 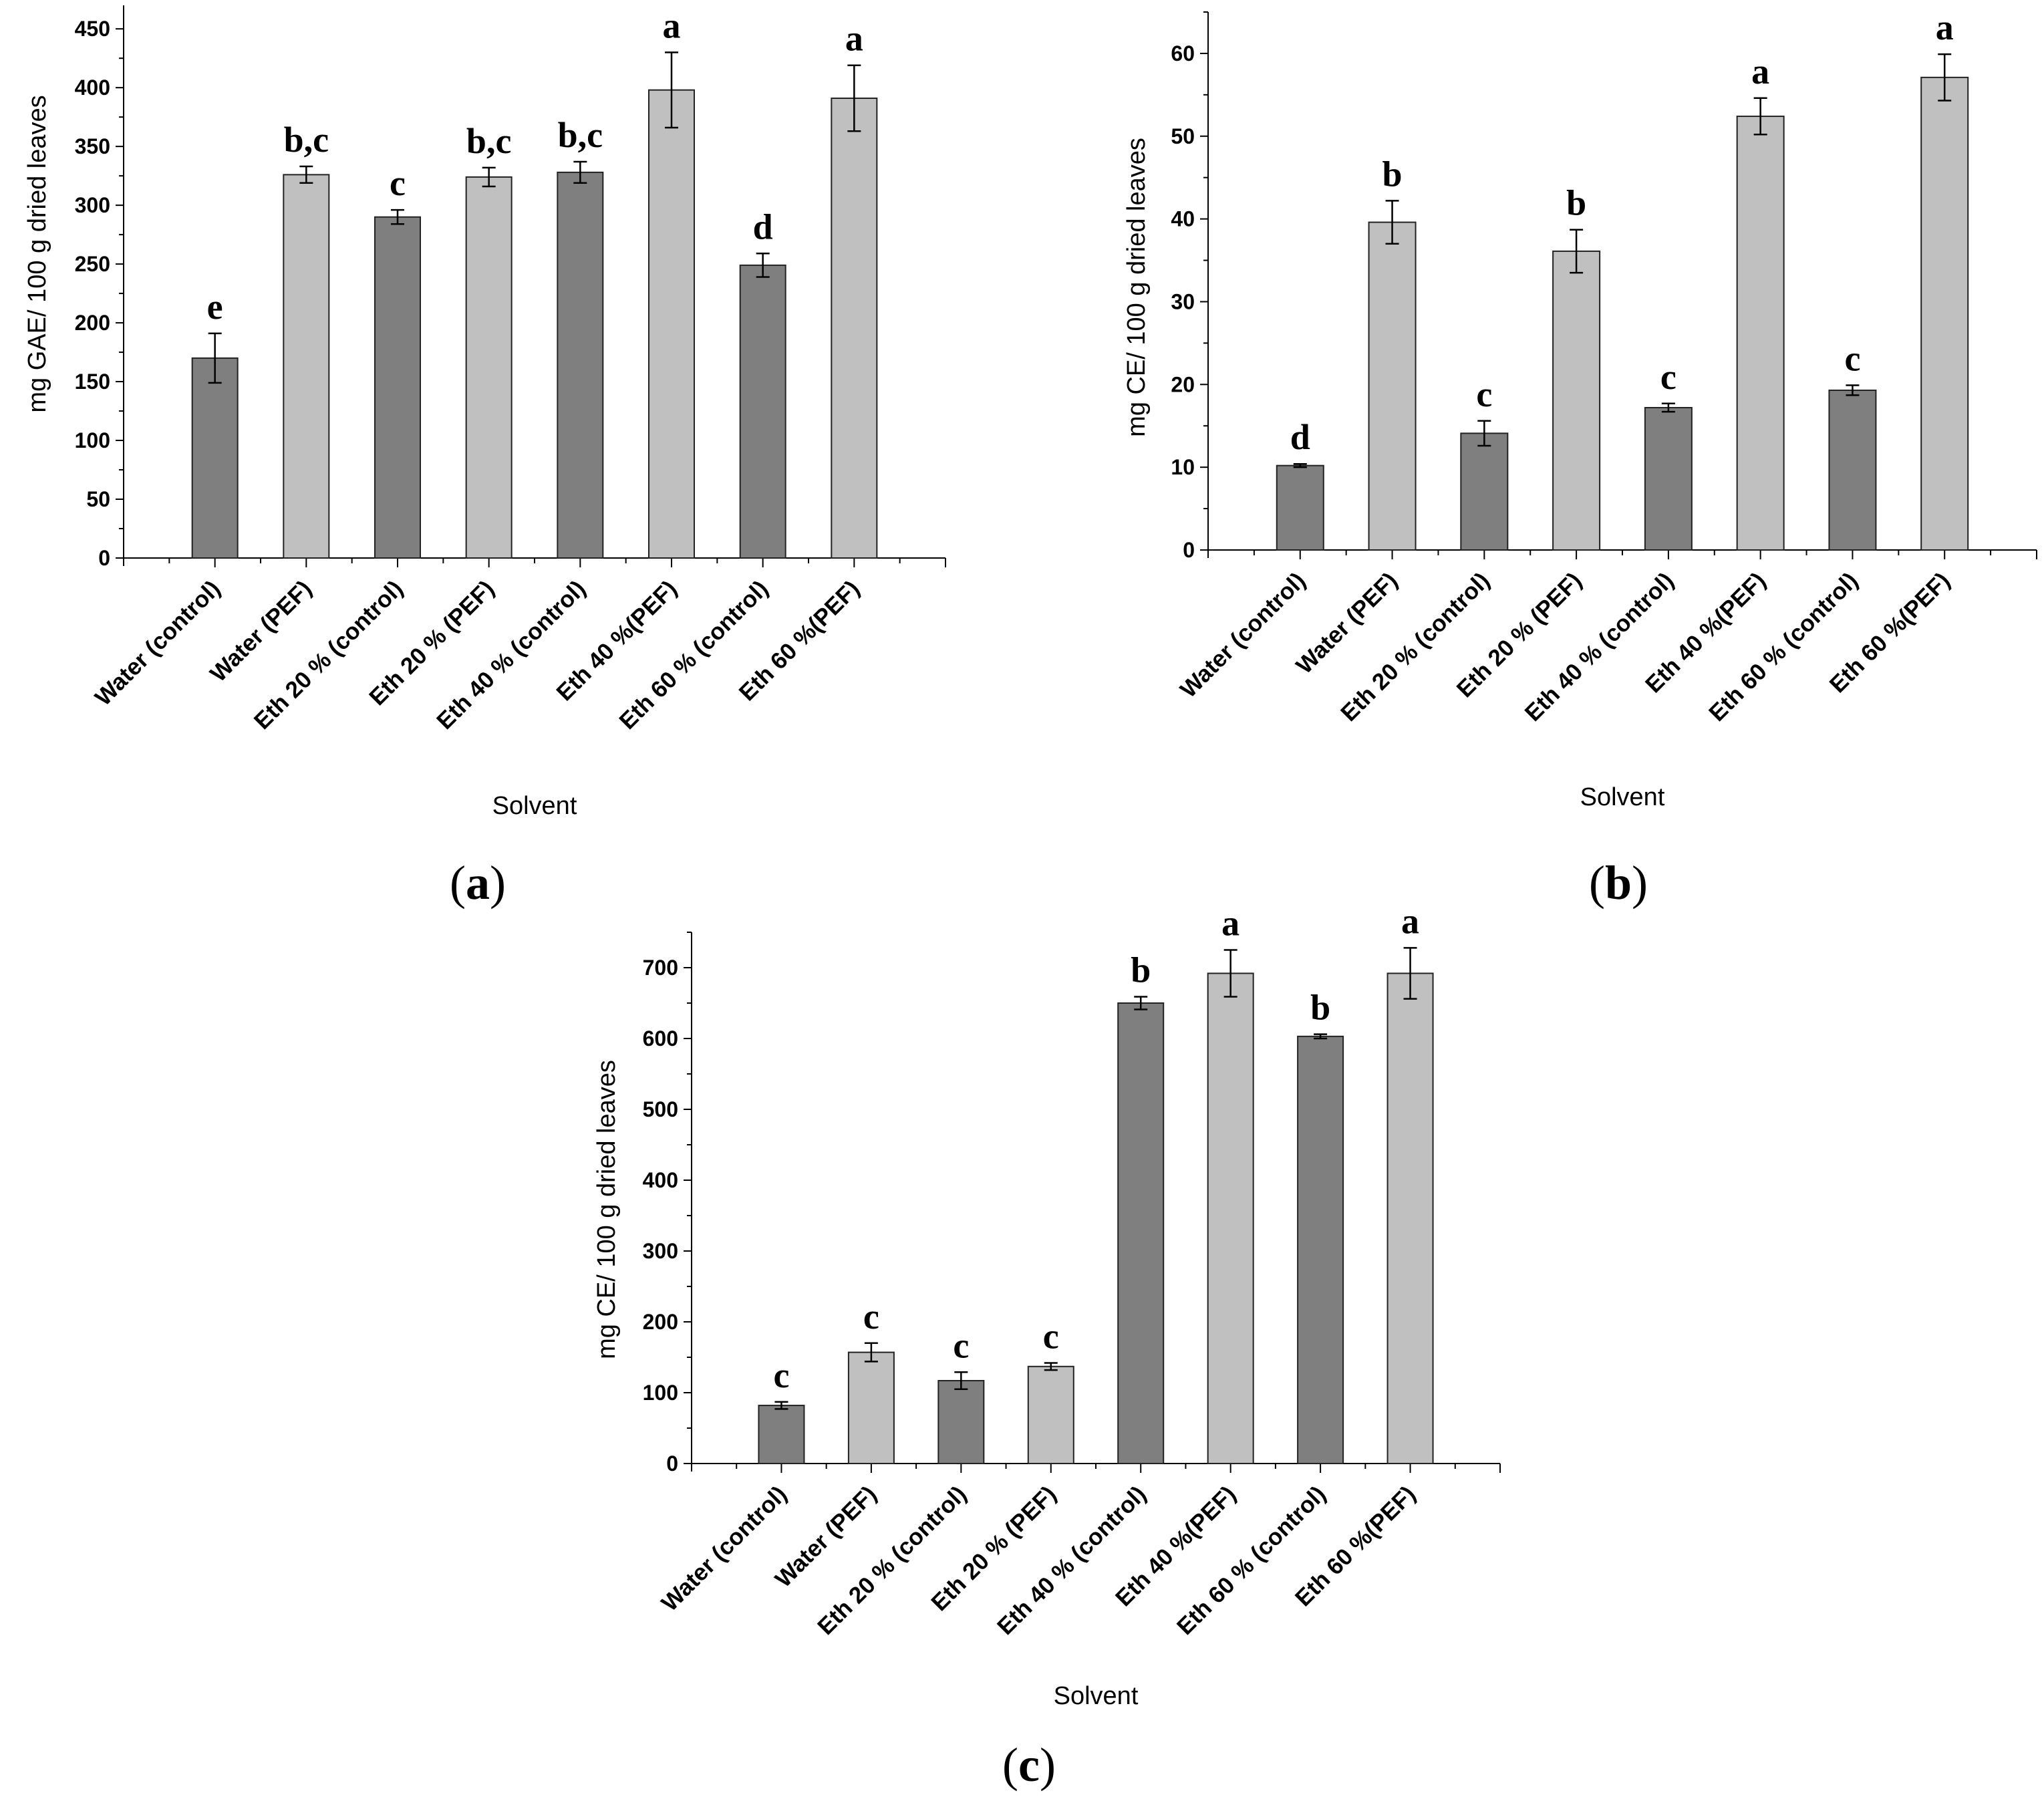 I want to click on y-tick-label: 50, so click(x=1183, y=136).